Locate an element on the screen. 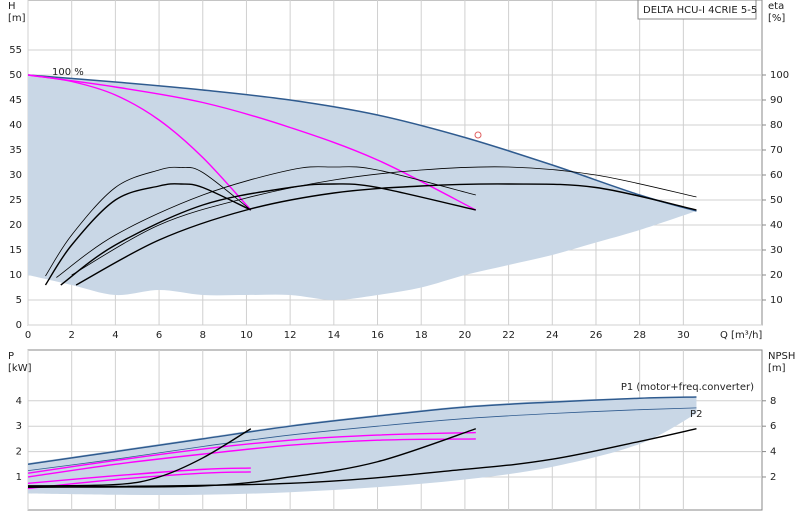 This screenshot has width=800, height=520. title-box is located at coordinates (697, 10).